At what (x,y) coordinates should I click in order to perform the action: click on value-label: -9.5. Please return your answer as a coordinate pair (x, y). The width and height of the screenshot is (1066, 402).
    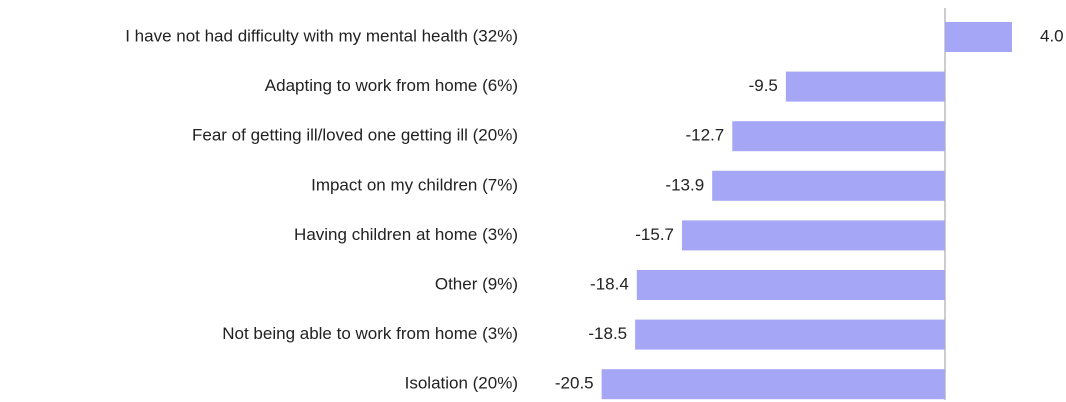
    Looking at the image, I should click on (763, 85).